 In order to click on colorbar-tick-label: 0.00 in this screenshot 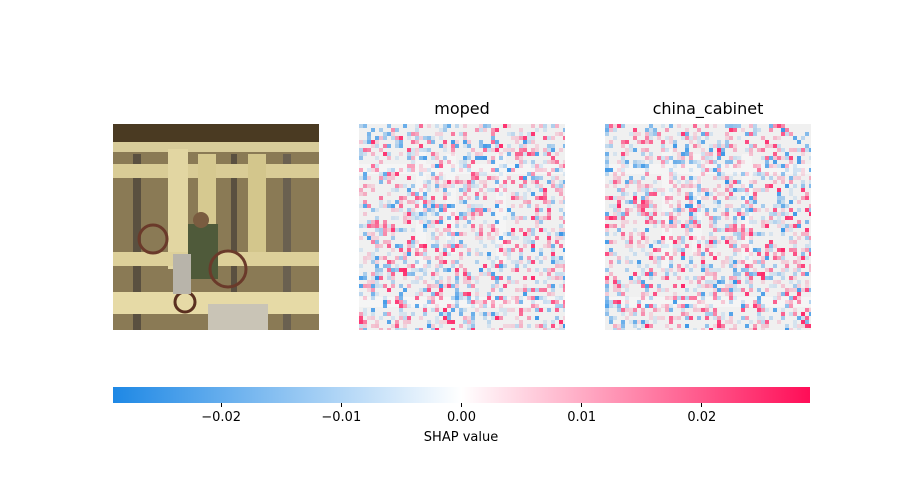, I will do `click(461, 417)`.